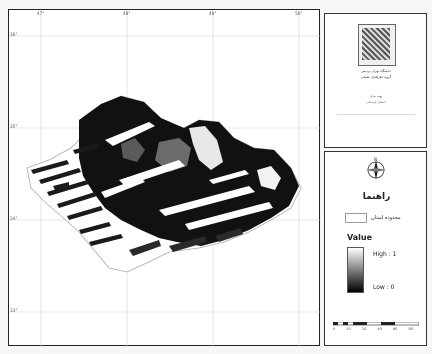  Describe the element at coordinates (385, 254) in the screenshot. I see `high-label: High : 1` at that location.